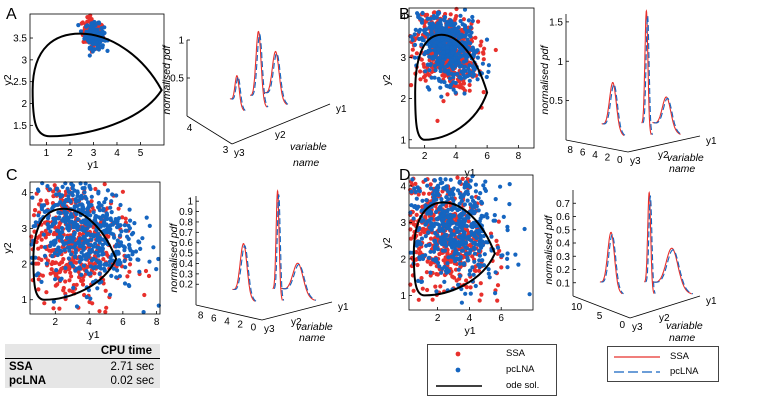 This screenshot has height=401, width=769. What do you see at coordinates (56, 322) in the screenshot?
I see `x-tick-label: 2` at bounding box center [56, 322].